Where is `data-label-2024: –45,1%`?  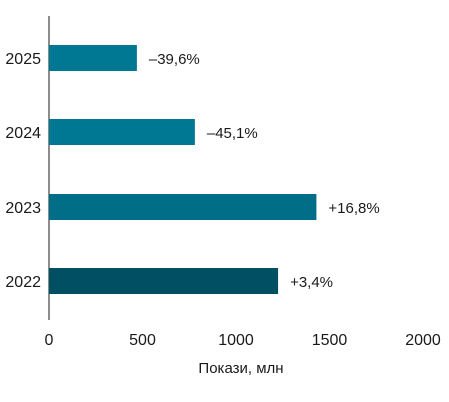 data-label-2024: –45,1% is located at coordinates (232, 133).